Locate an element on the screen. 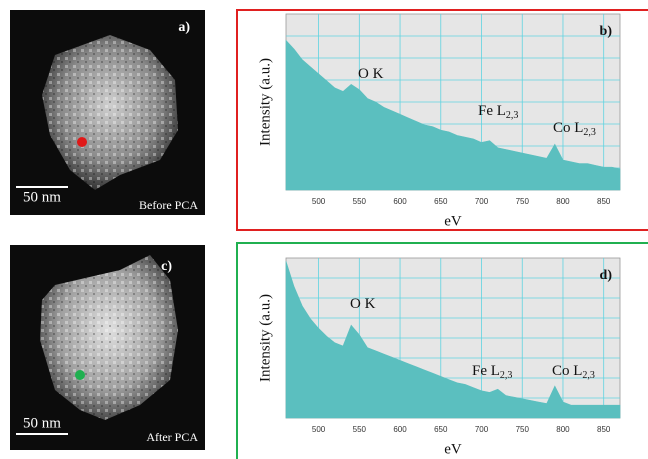  caption: After PCA is located at coordinates (172, 437).